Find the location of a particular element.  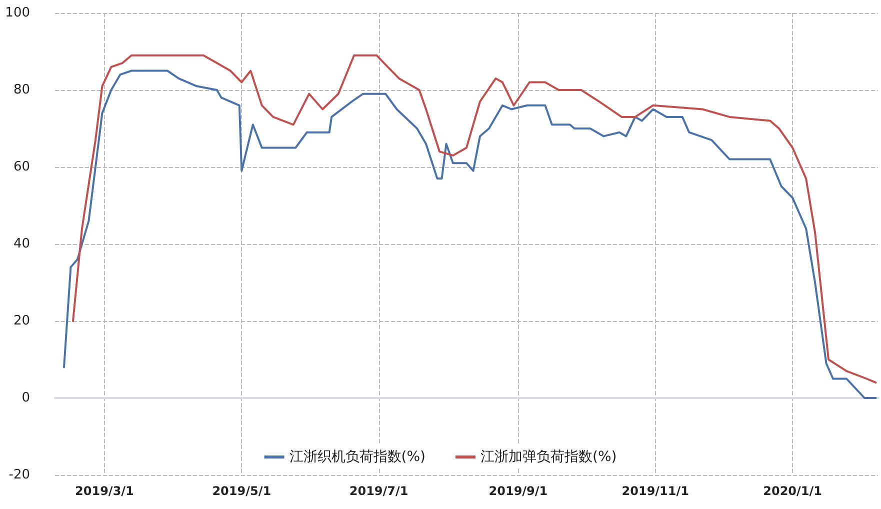

y-tick-label: 0 is located at coordinates (26, 398).